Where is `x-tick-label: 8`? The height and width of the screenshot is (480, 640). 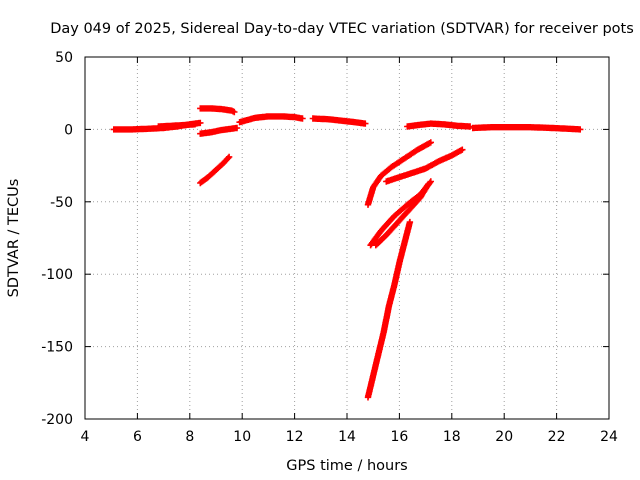
x-tick-label: 8 is located at coordinates (189, 437).